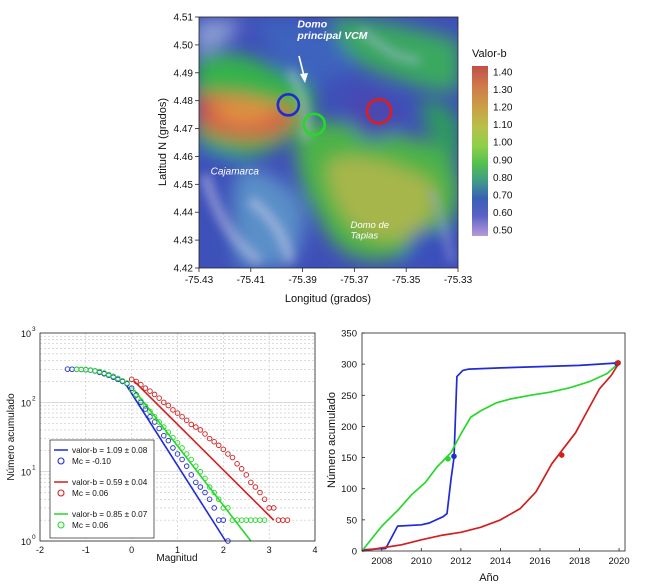  What do you see at coordinates (110, 450) in the screenshot?
I see `fm-legend-b-value: valor-b = 1.09 ± 0.08` at bounding box center [110, 450].